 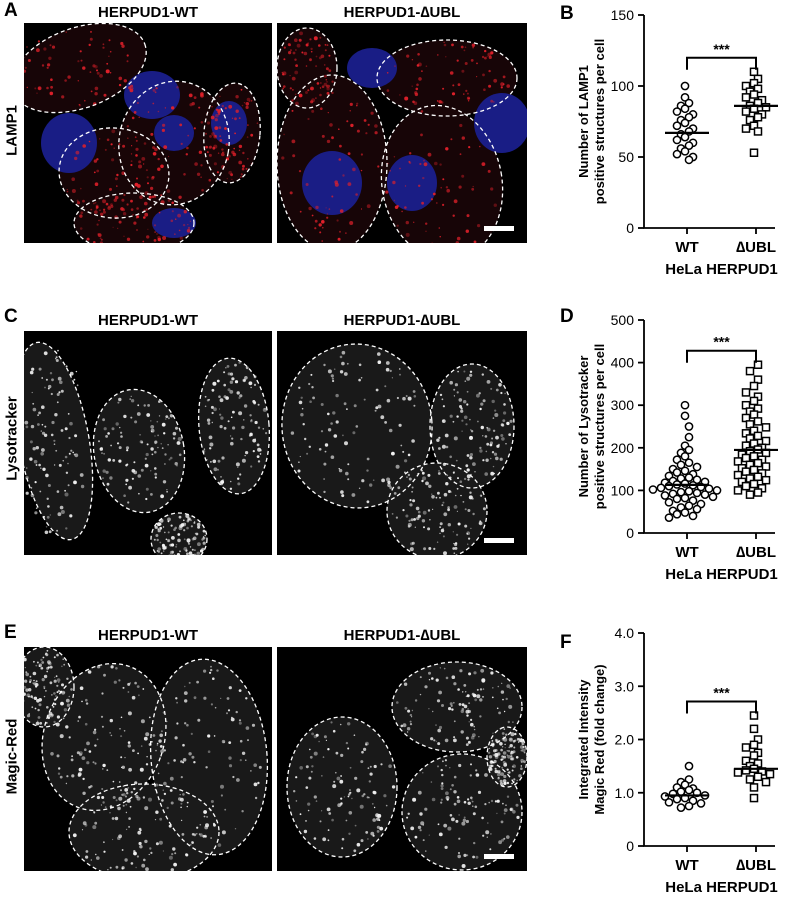 What do you see at coordinates (625, 793) in the screenshot?
I see `y-tick-label: 1.0` at bounding box center [625, 793].